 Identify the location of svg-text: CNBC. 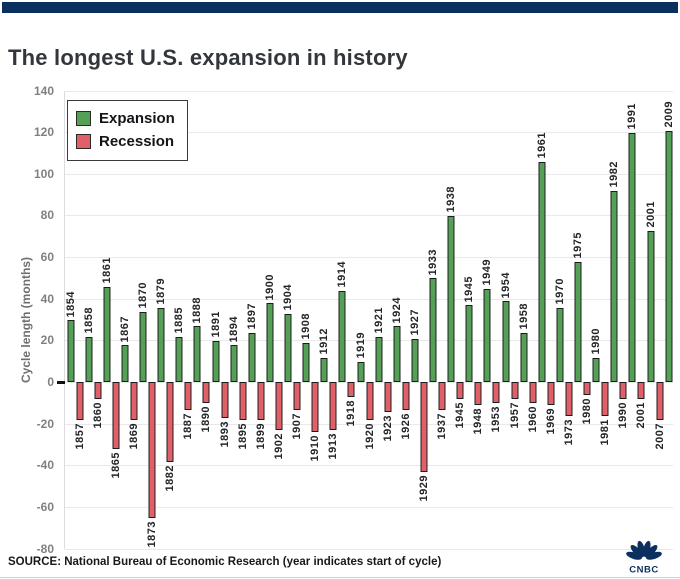
(643, 570).